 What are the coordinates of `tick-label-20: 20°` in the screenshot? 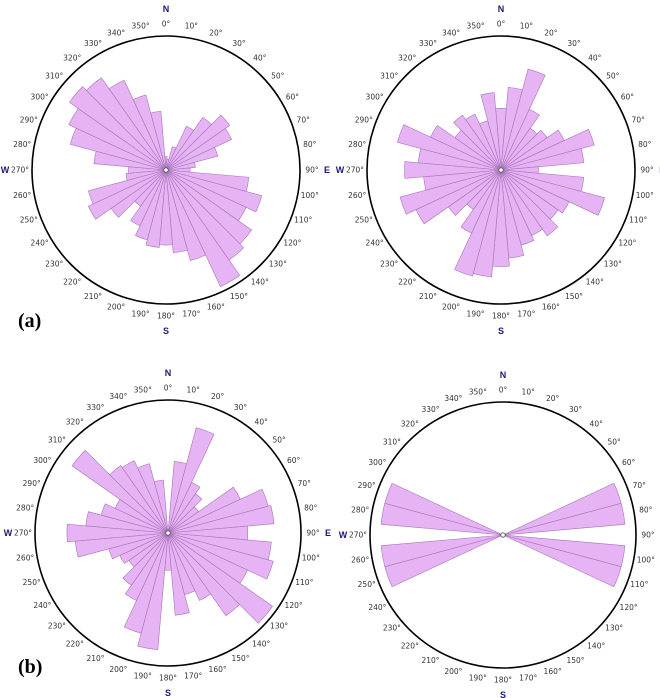 It's located at (218, 396).